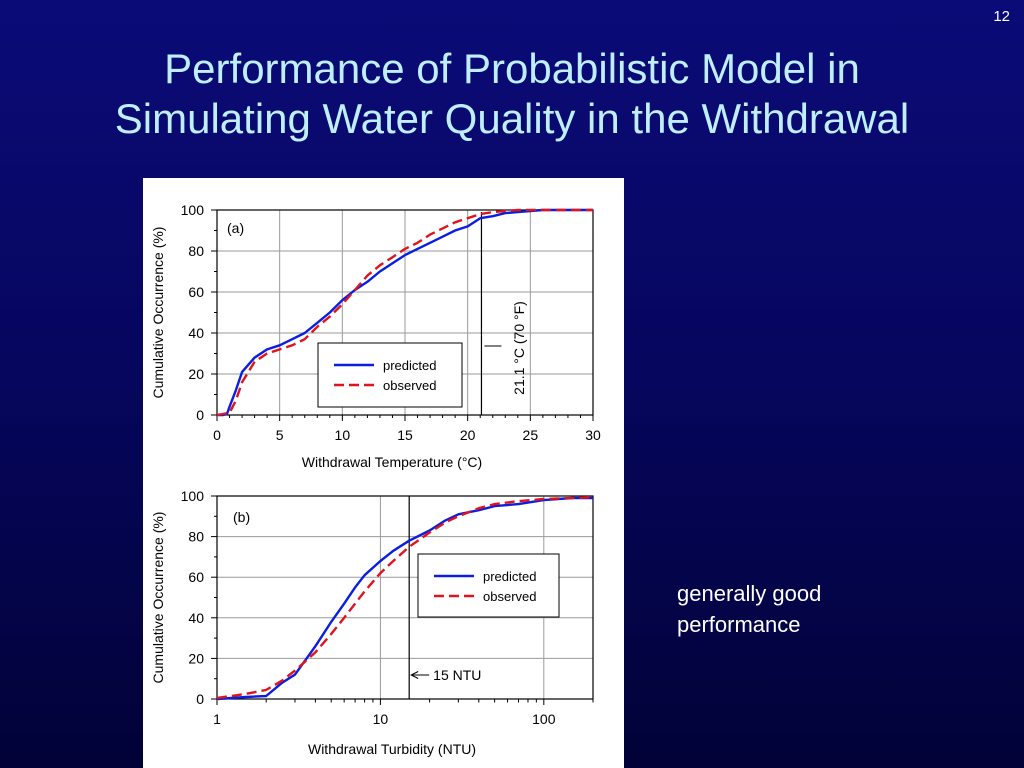  What do you see at coordinates (241, 517) in the screenshot?
I see `panel-label: (b)` at bounding box center [241, 517].